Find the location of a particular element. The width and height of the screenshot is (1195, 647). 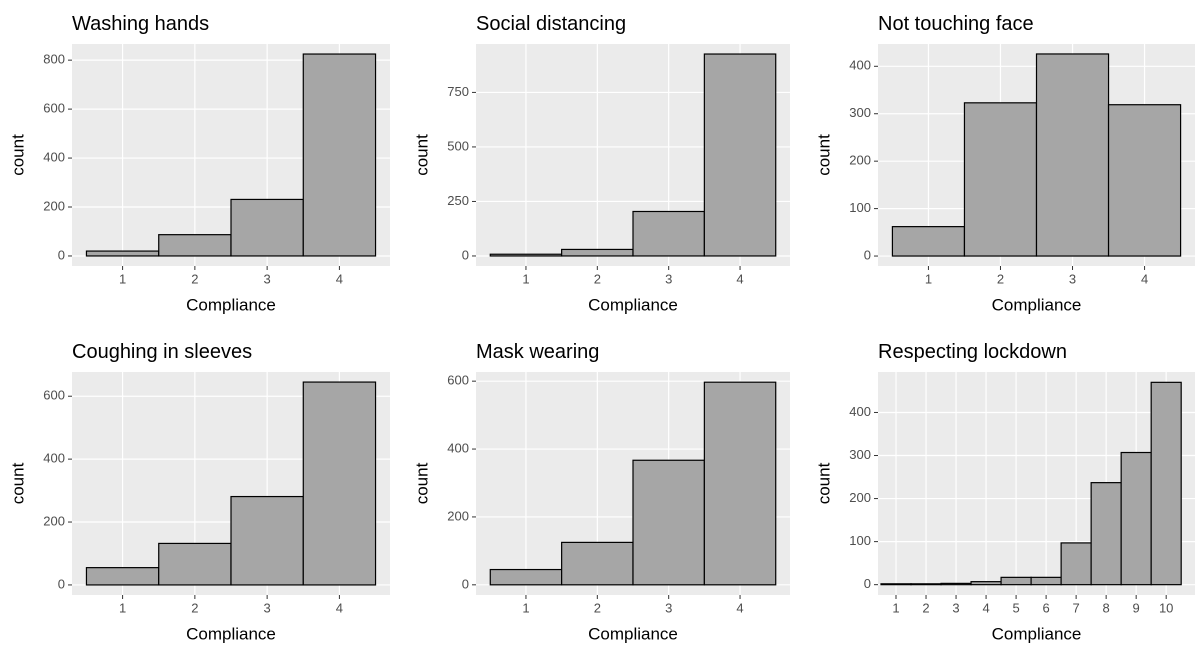

y-tick-label: 800 is located at coordinates (54, 59).